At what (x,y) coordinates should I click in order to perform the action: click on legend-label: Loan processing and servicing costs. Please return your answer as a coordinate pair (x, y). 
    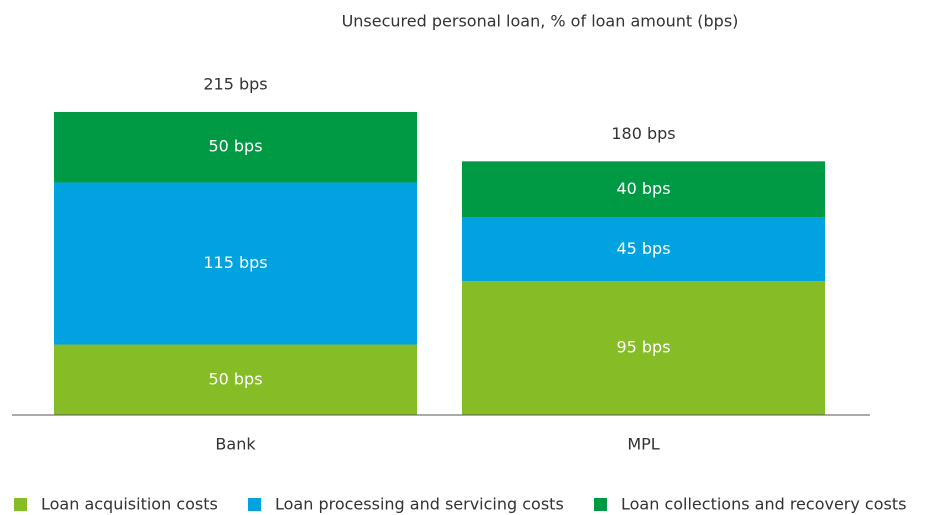
    Looking at the image, I should click on (419, 504).